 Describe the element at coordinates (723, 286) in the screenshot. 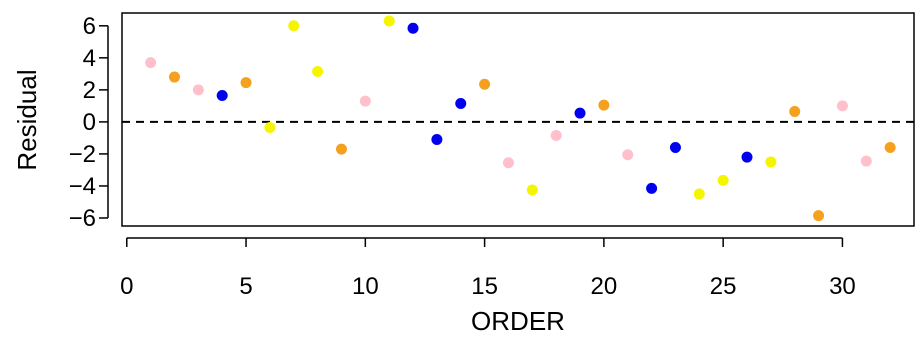

I see `x-tick-label: 25` at that location.